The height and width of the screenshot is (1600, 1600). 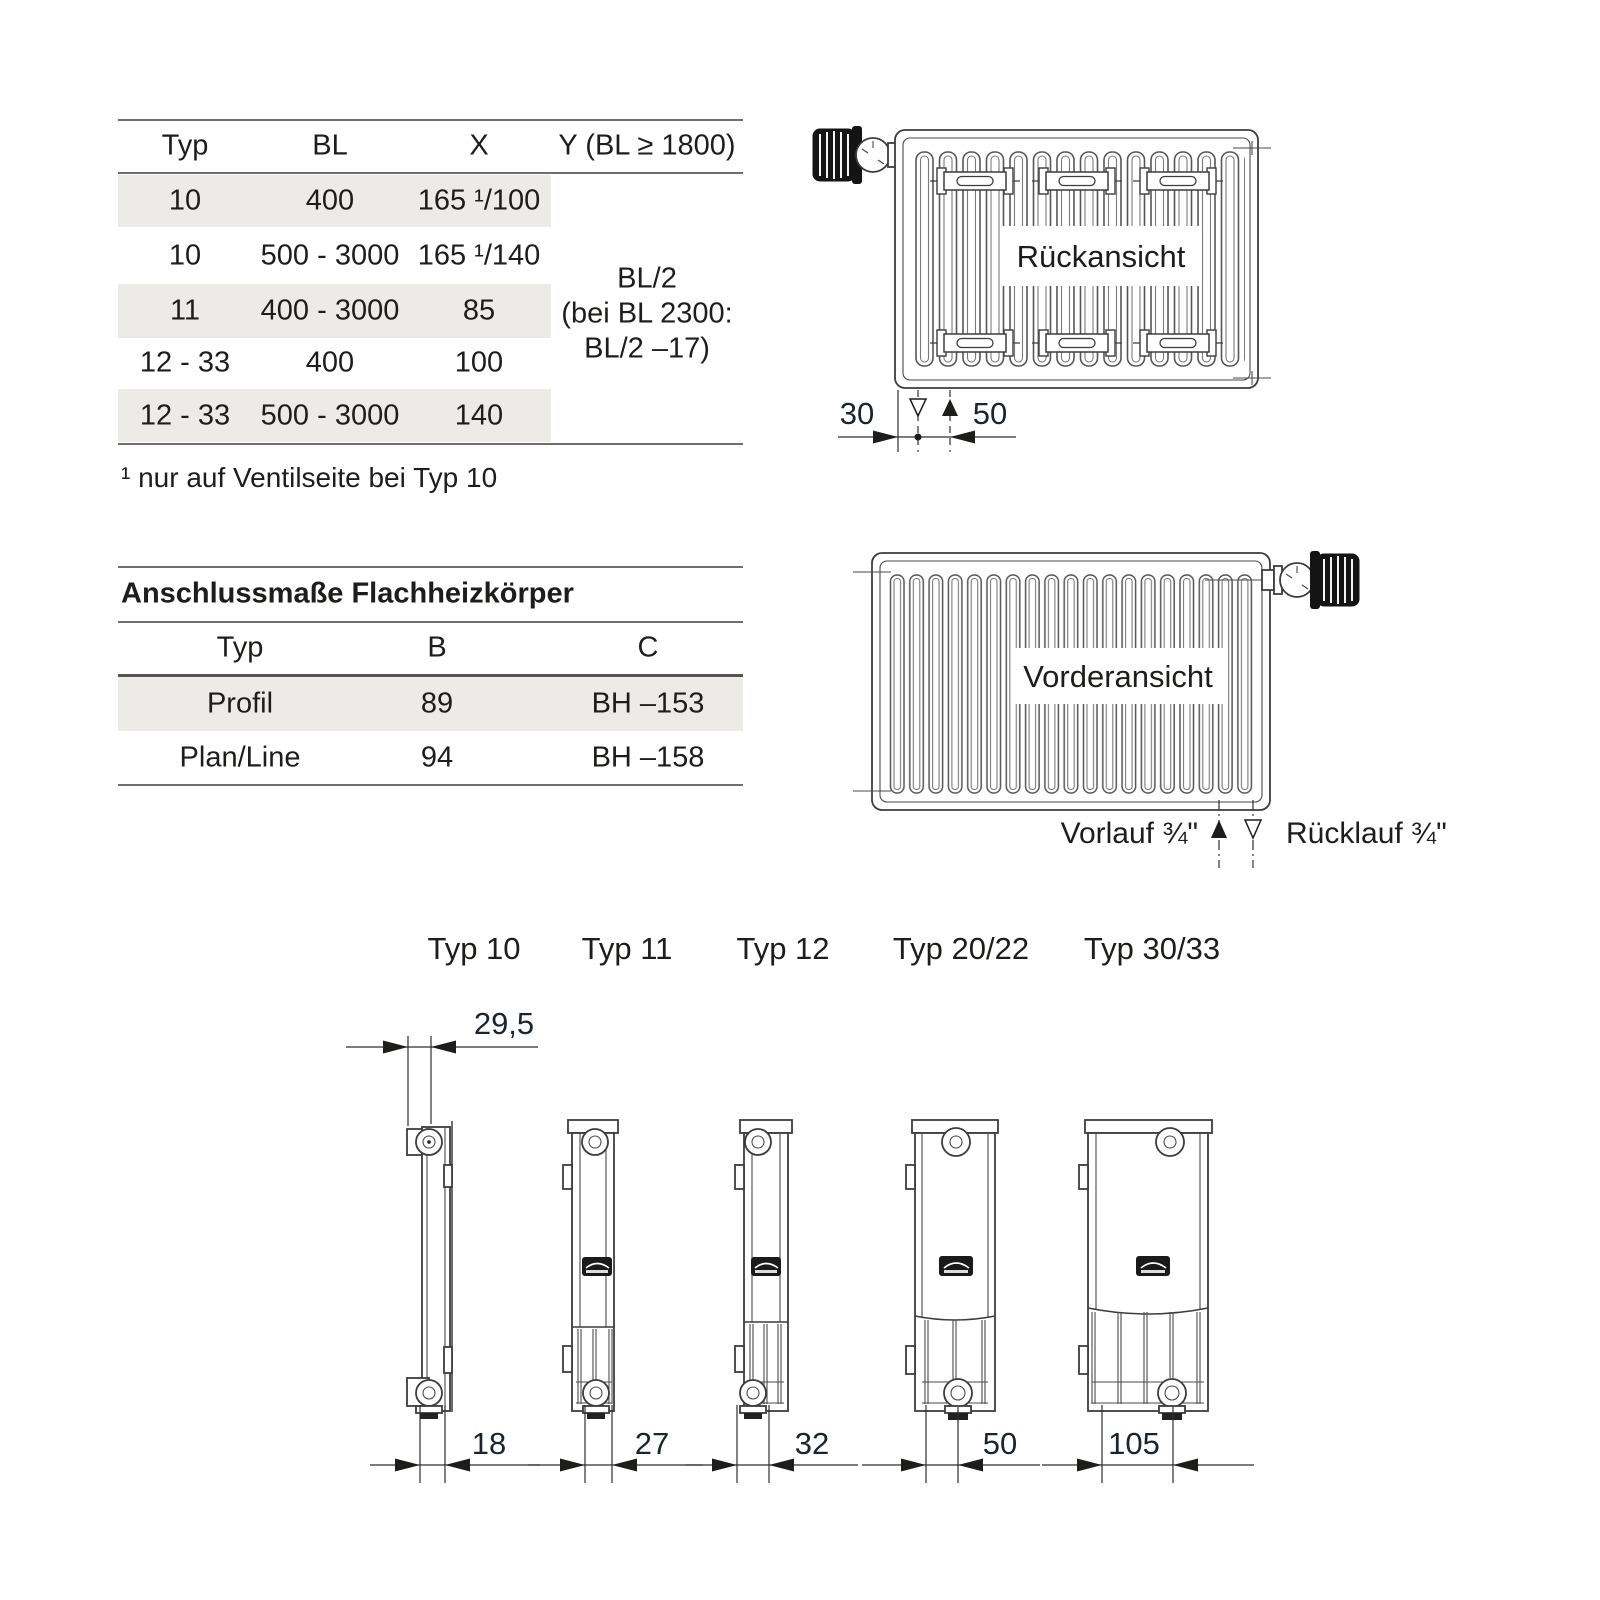 What do you see at coordinates (430, 120) in the screenshot?
I see `table1-rule-top` at bounding box center [430, 120].